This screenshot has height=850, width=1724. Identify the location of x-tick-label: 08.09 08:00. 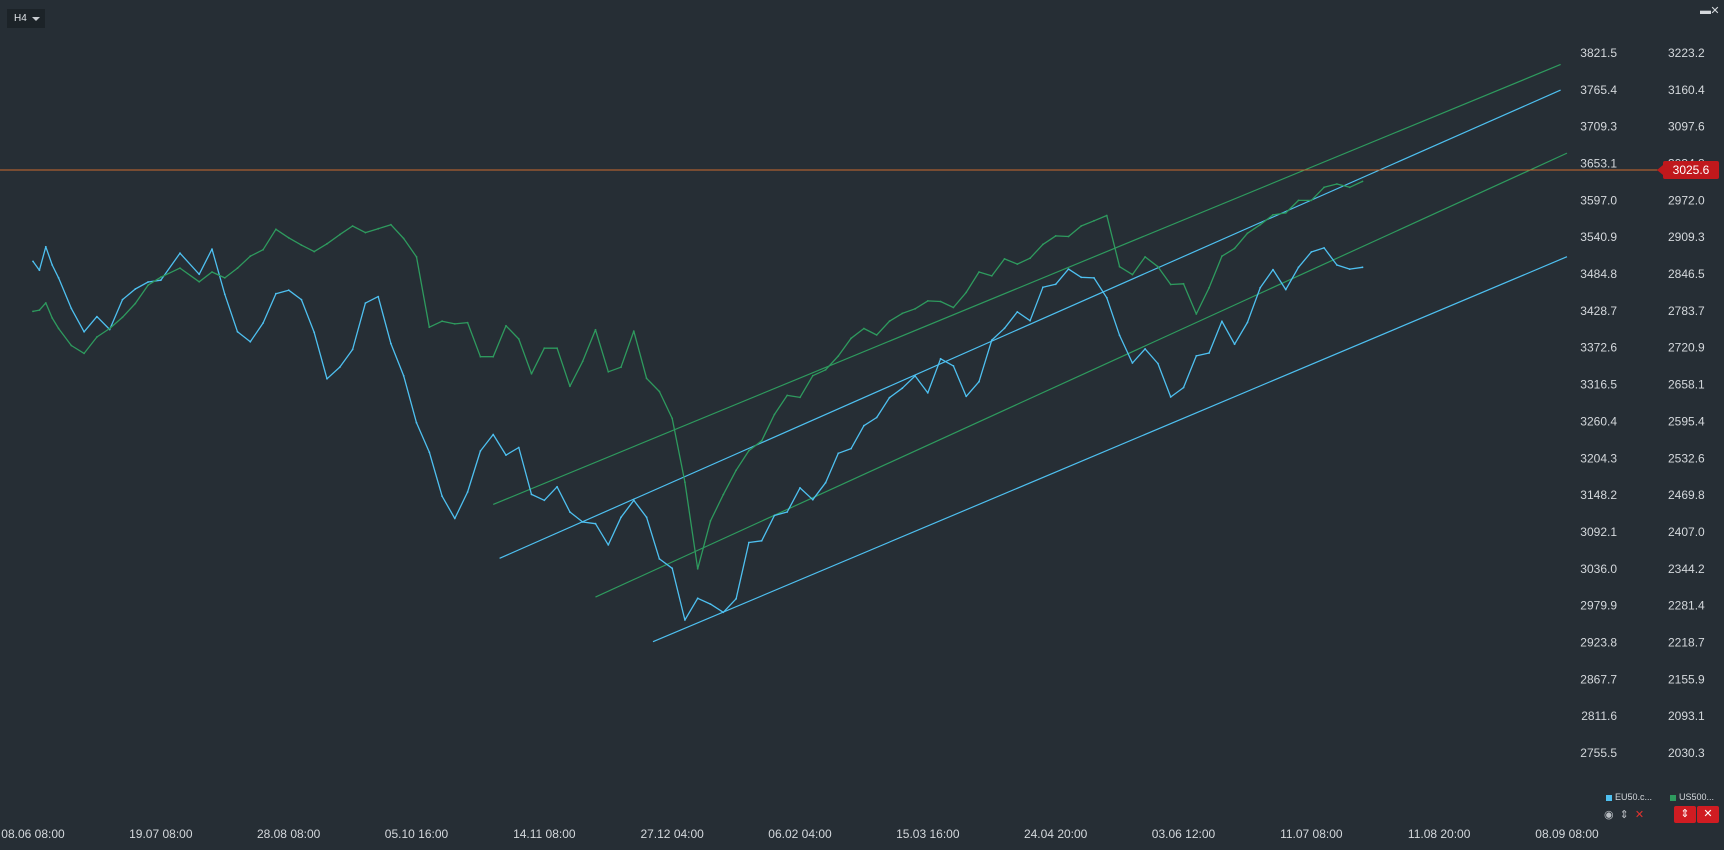
(1567, 834).